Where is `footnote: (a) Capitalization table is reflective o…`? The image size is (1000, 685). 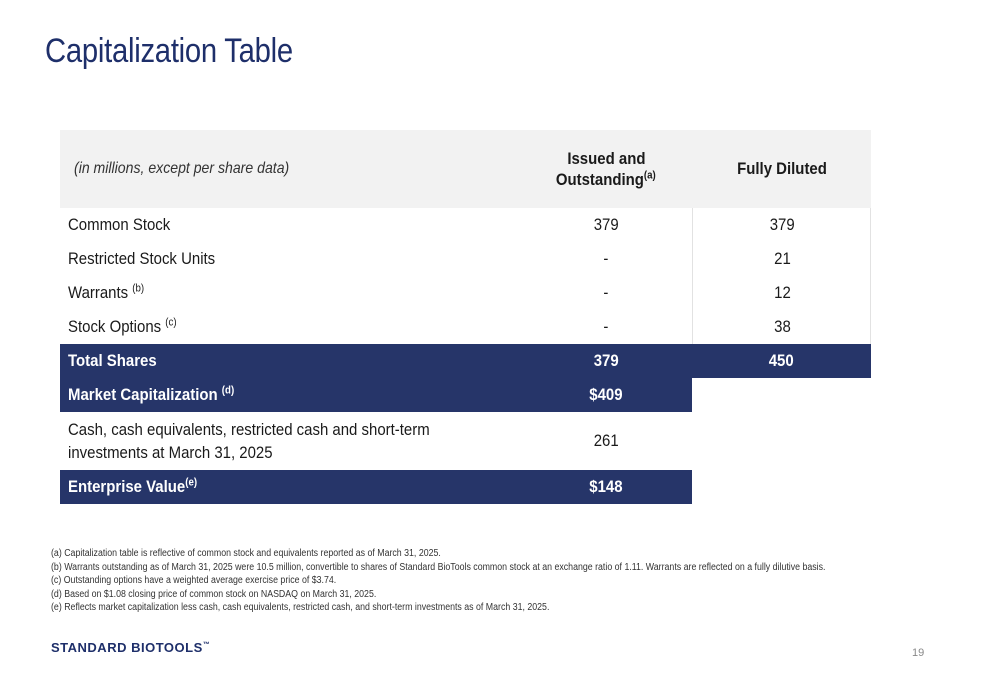 footnote: (a) Capitalization table is reflective o… is located at coordinates (246, 553).